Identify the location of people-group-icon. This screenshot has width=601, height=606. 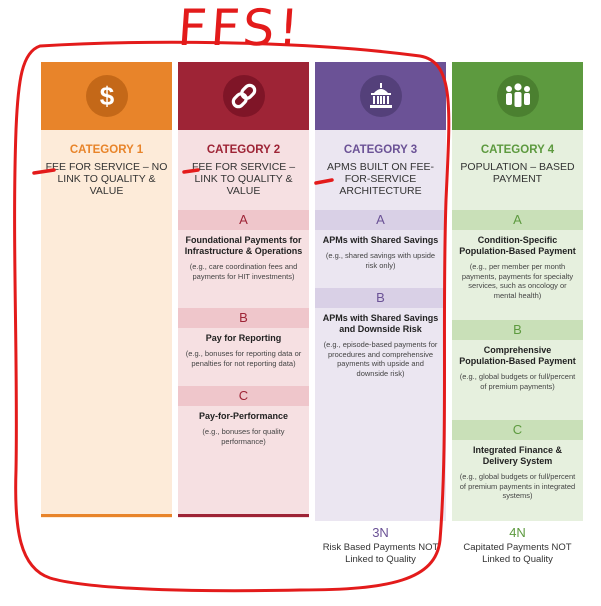
(517, 96).